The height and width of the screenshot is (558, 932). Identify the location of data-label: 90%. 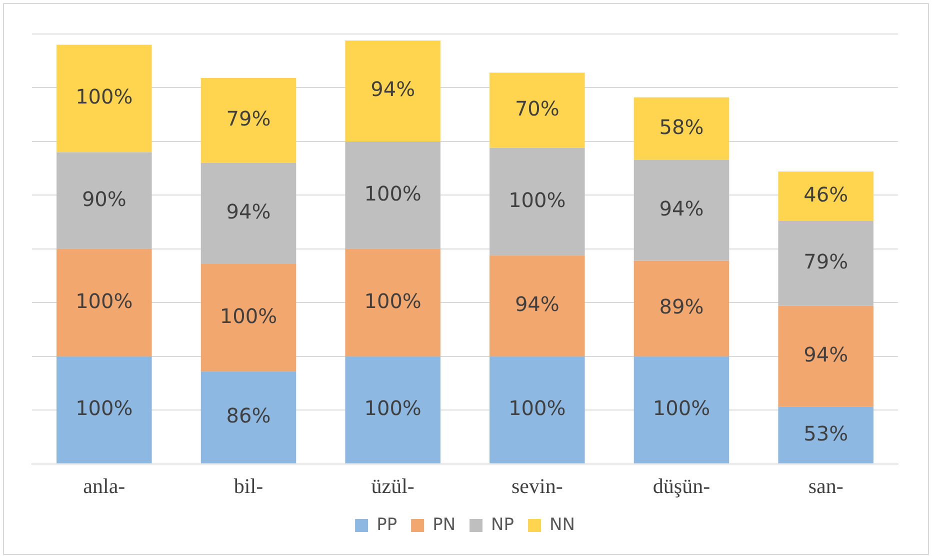
(104, 198).